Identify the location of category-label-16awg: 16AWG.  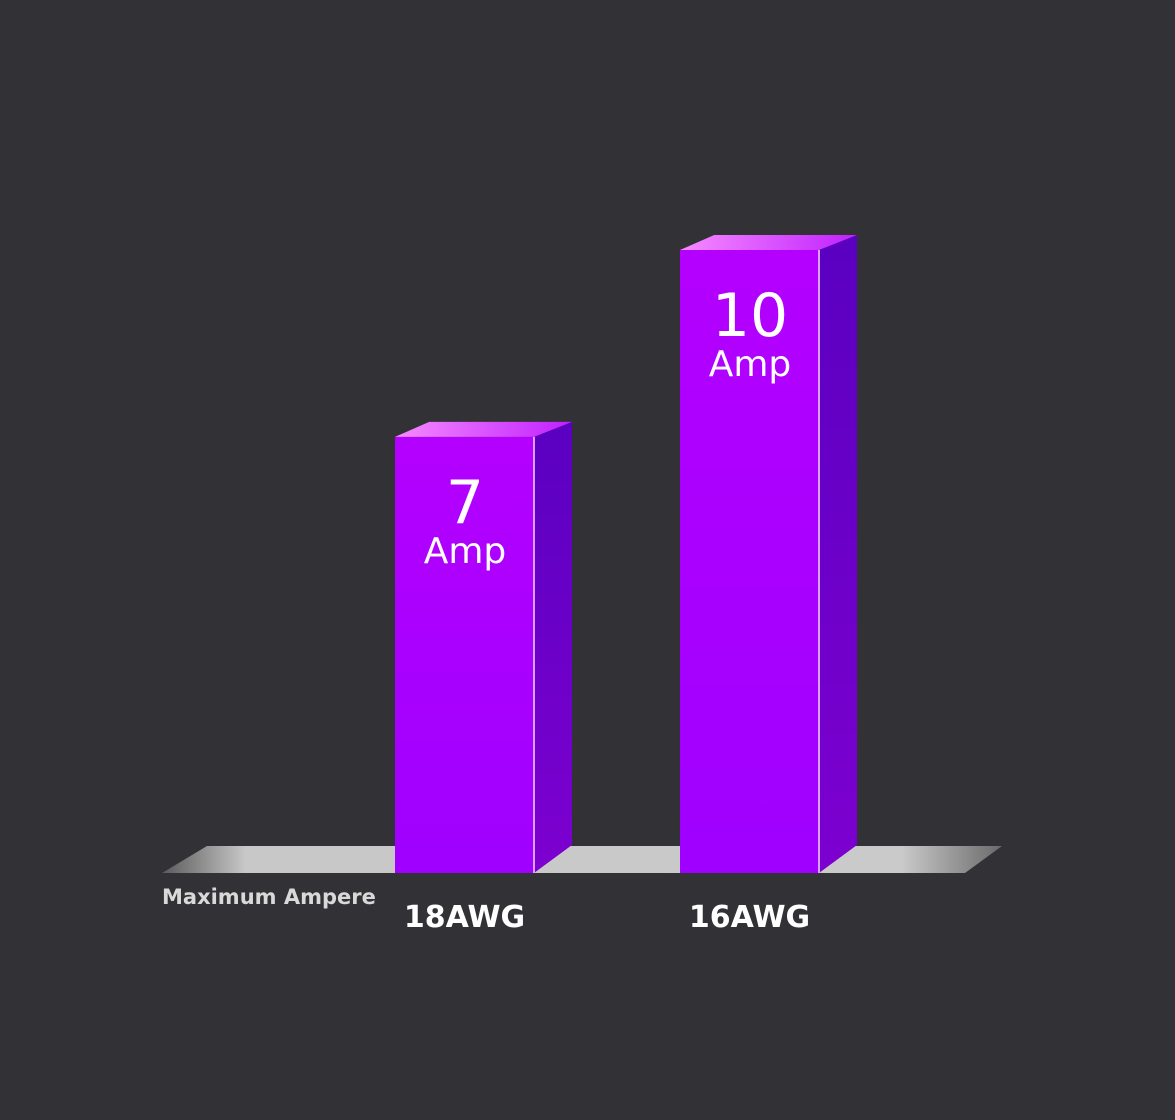
(749, 917).